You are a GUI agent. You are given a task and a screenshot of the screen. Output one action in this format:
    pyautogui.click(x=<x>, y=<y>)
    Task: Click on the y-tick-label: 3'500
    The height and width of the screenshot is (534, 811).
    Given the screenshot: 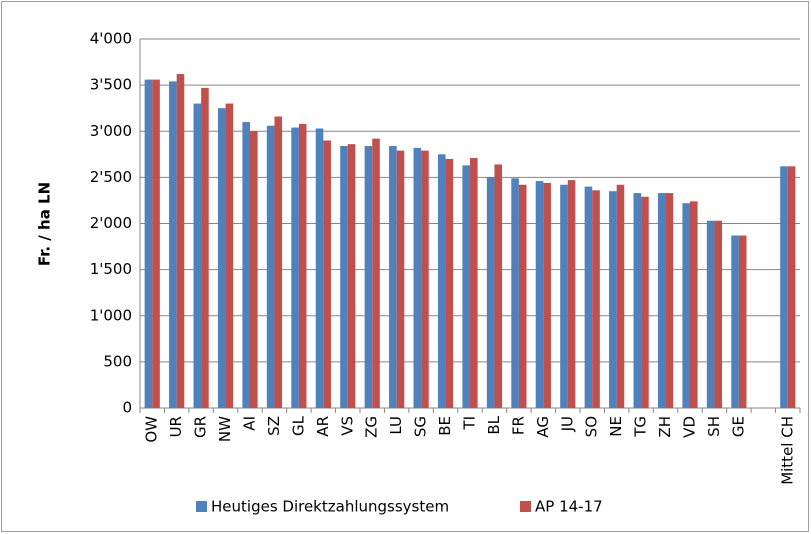 What is the action you would take?
    pyautogui.click(x=111, y=85)
    